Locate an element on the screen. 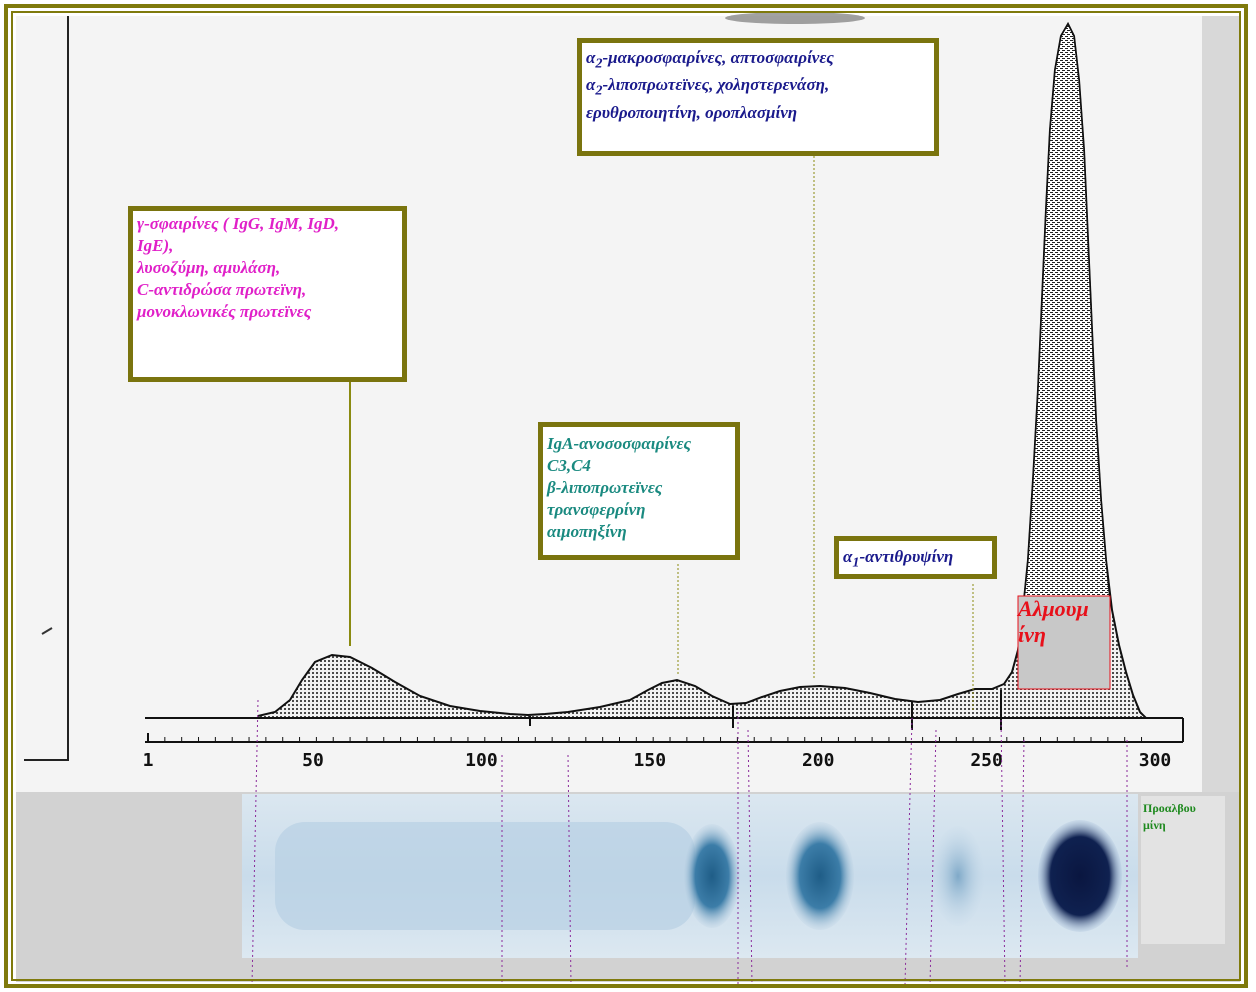 This screenshot has width=1256, height=992. beta-line-5: αιμοπηξίνη is located at coordinates (587, 531).